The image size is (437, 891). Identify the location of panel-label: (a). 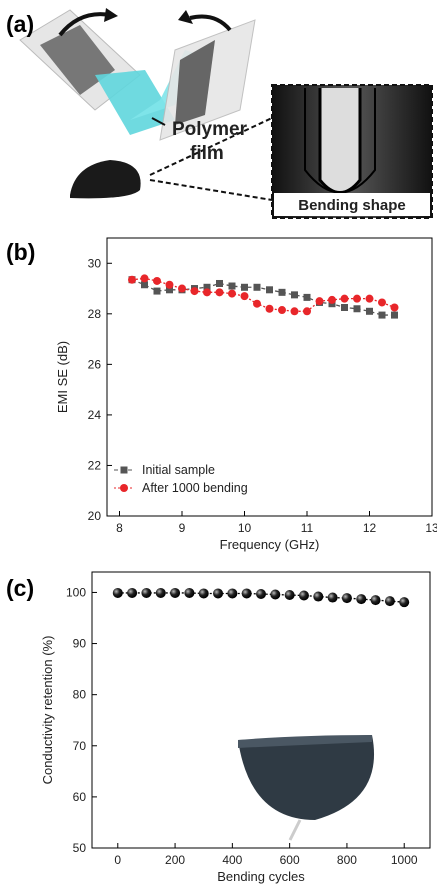
(20, 24).